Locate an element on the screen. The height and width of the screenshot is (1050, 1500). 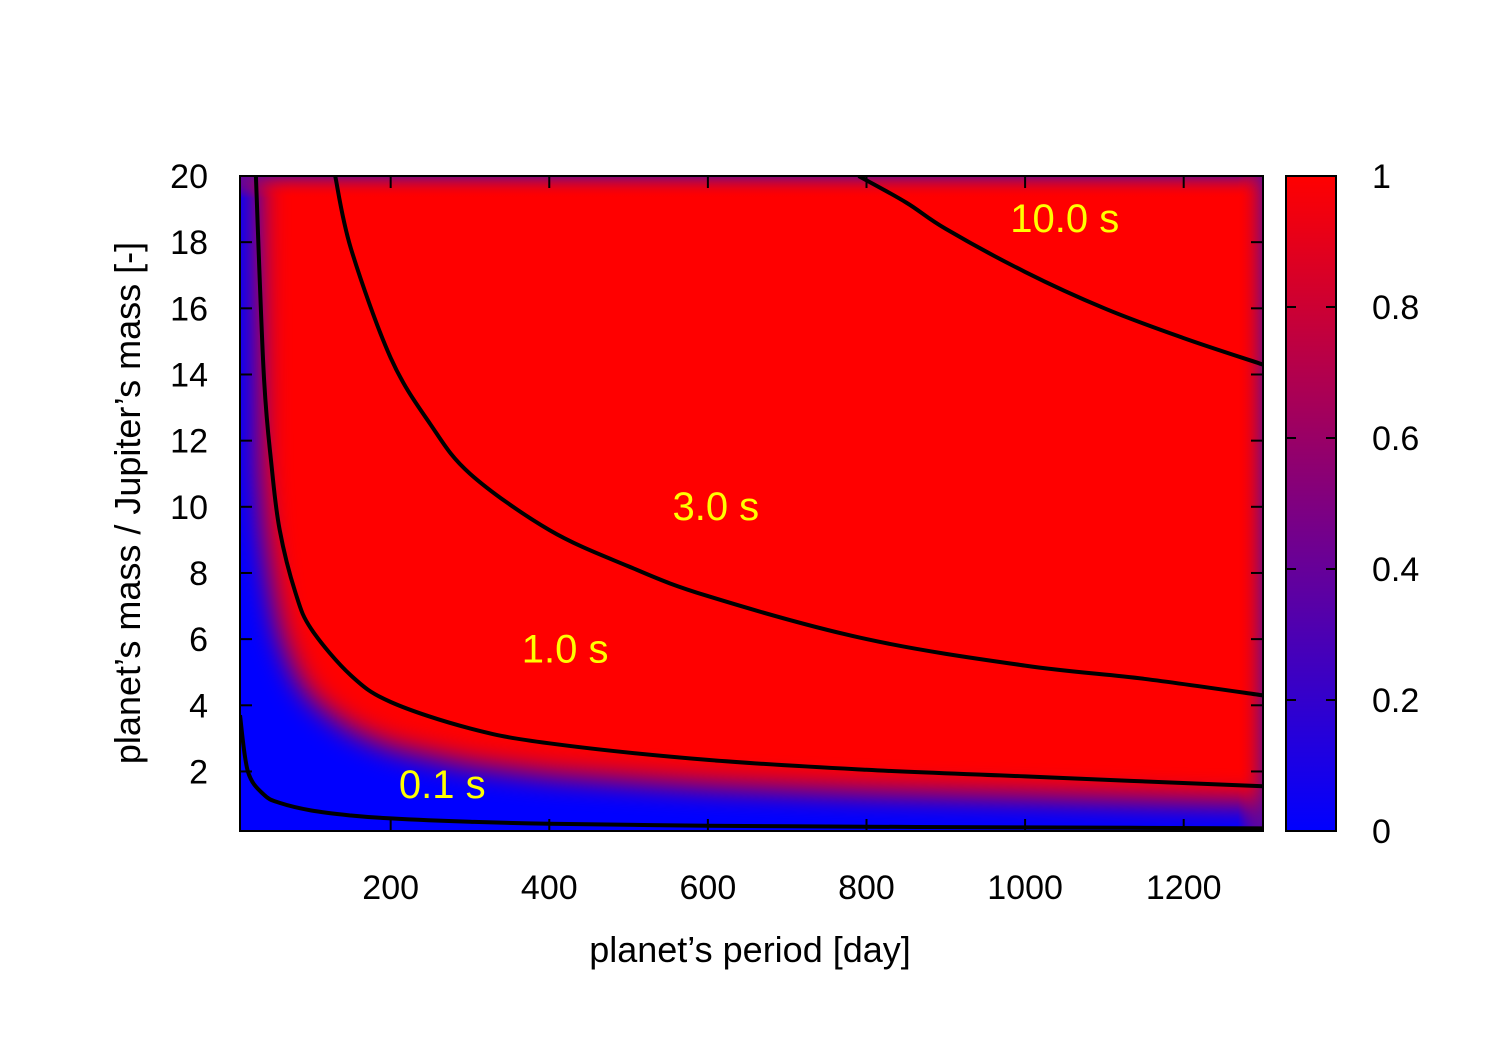
colorbar-tick-label: 0.6 is located at coordinates (1395, 439).